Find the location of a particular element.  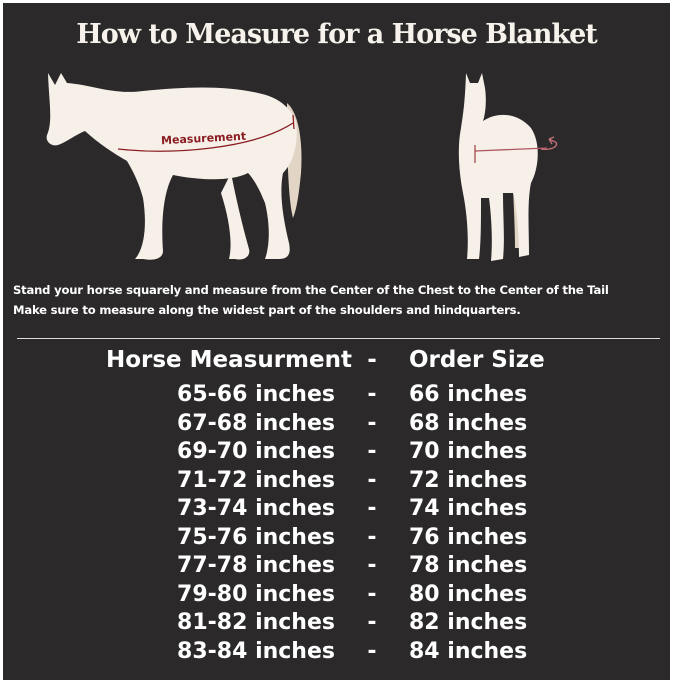

measurement-label: Measurement is located at coordinates (204, 138).